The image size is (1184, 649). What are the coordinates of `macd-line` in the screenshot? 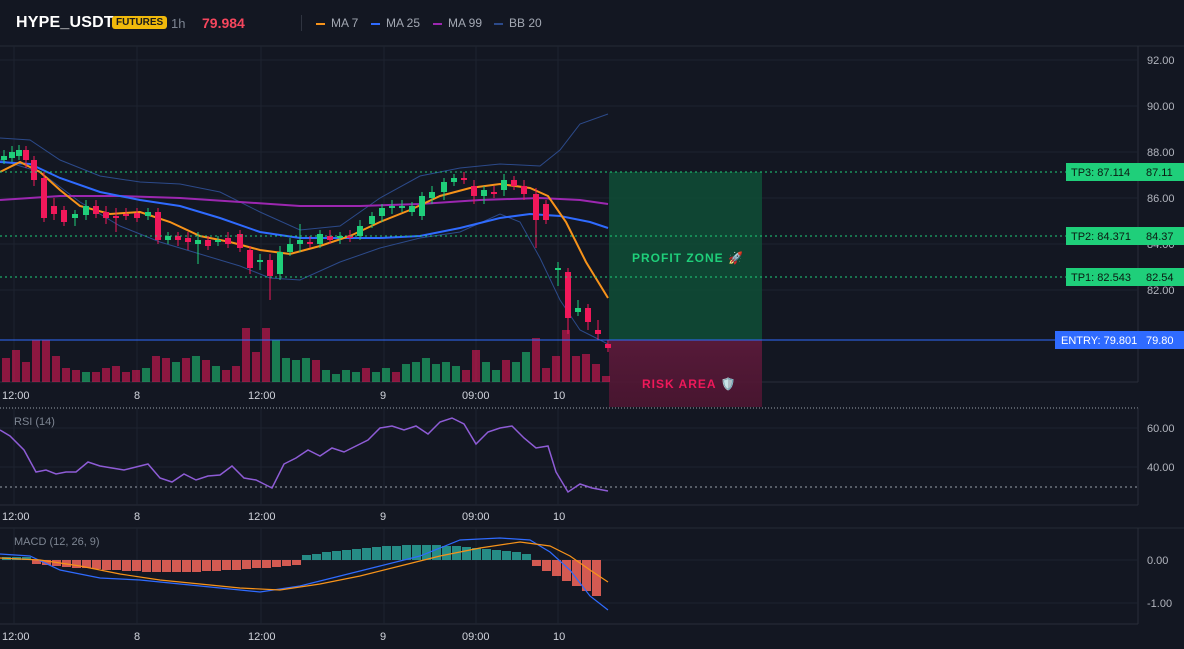 It's located at (304, 574).